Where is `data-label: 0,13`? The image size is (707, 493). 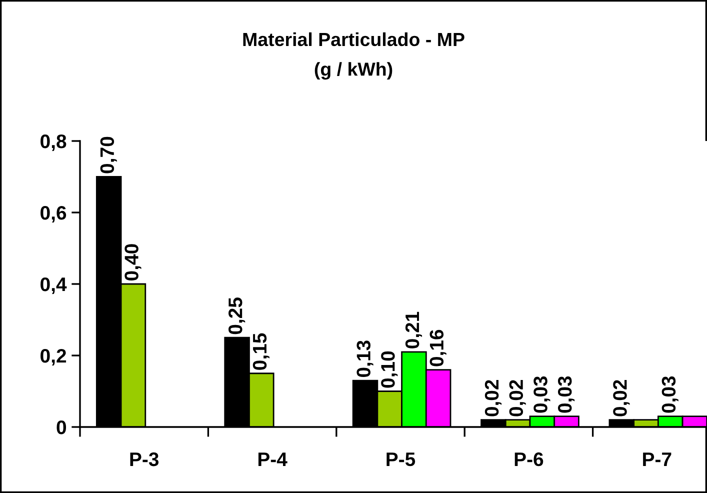 data-label: 0,13 is located at coordinates (365, 358).